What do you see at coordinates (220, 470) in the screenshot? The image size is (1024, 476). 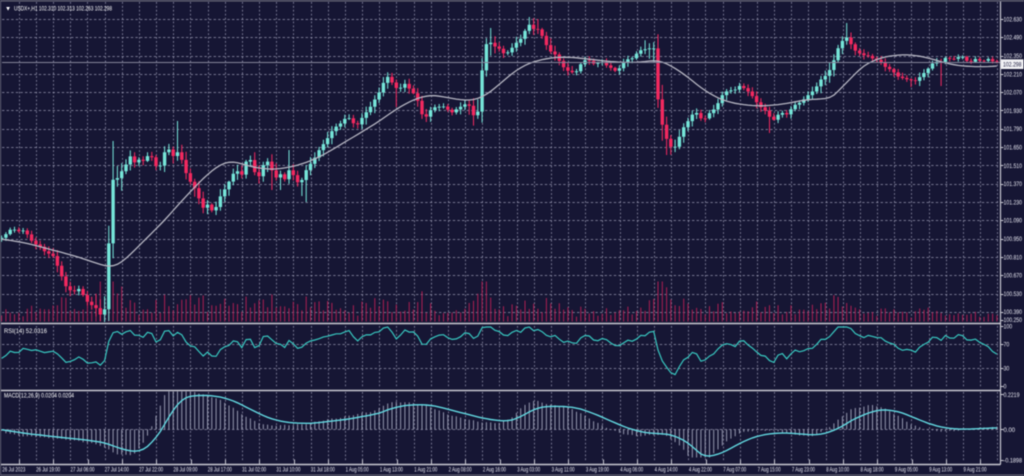 I see `svg-text: 28 Jul 17:00` at bounding box center [220, 470].